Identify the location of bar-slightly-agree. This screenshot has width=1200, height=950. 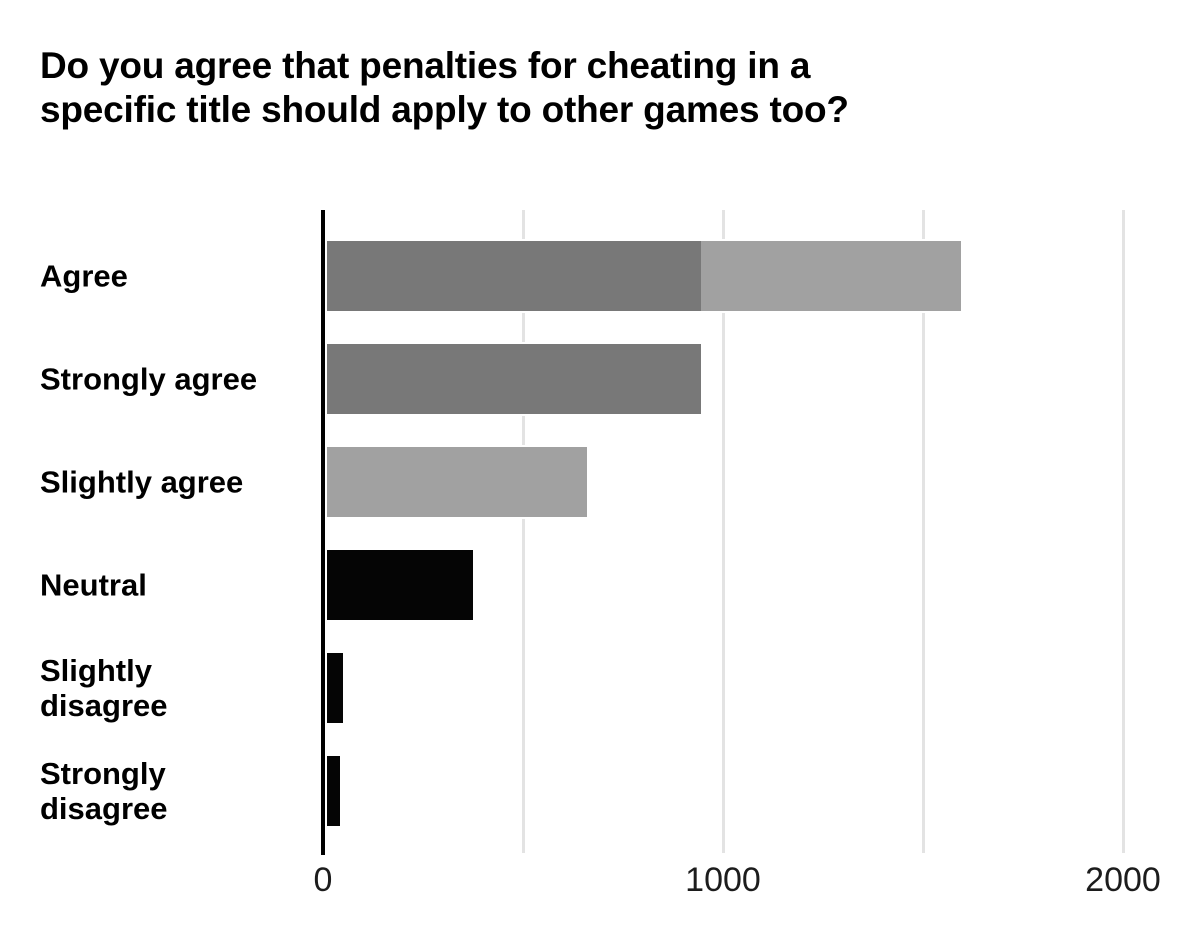
(457, 482).